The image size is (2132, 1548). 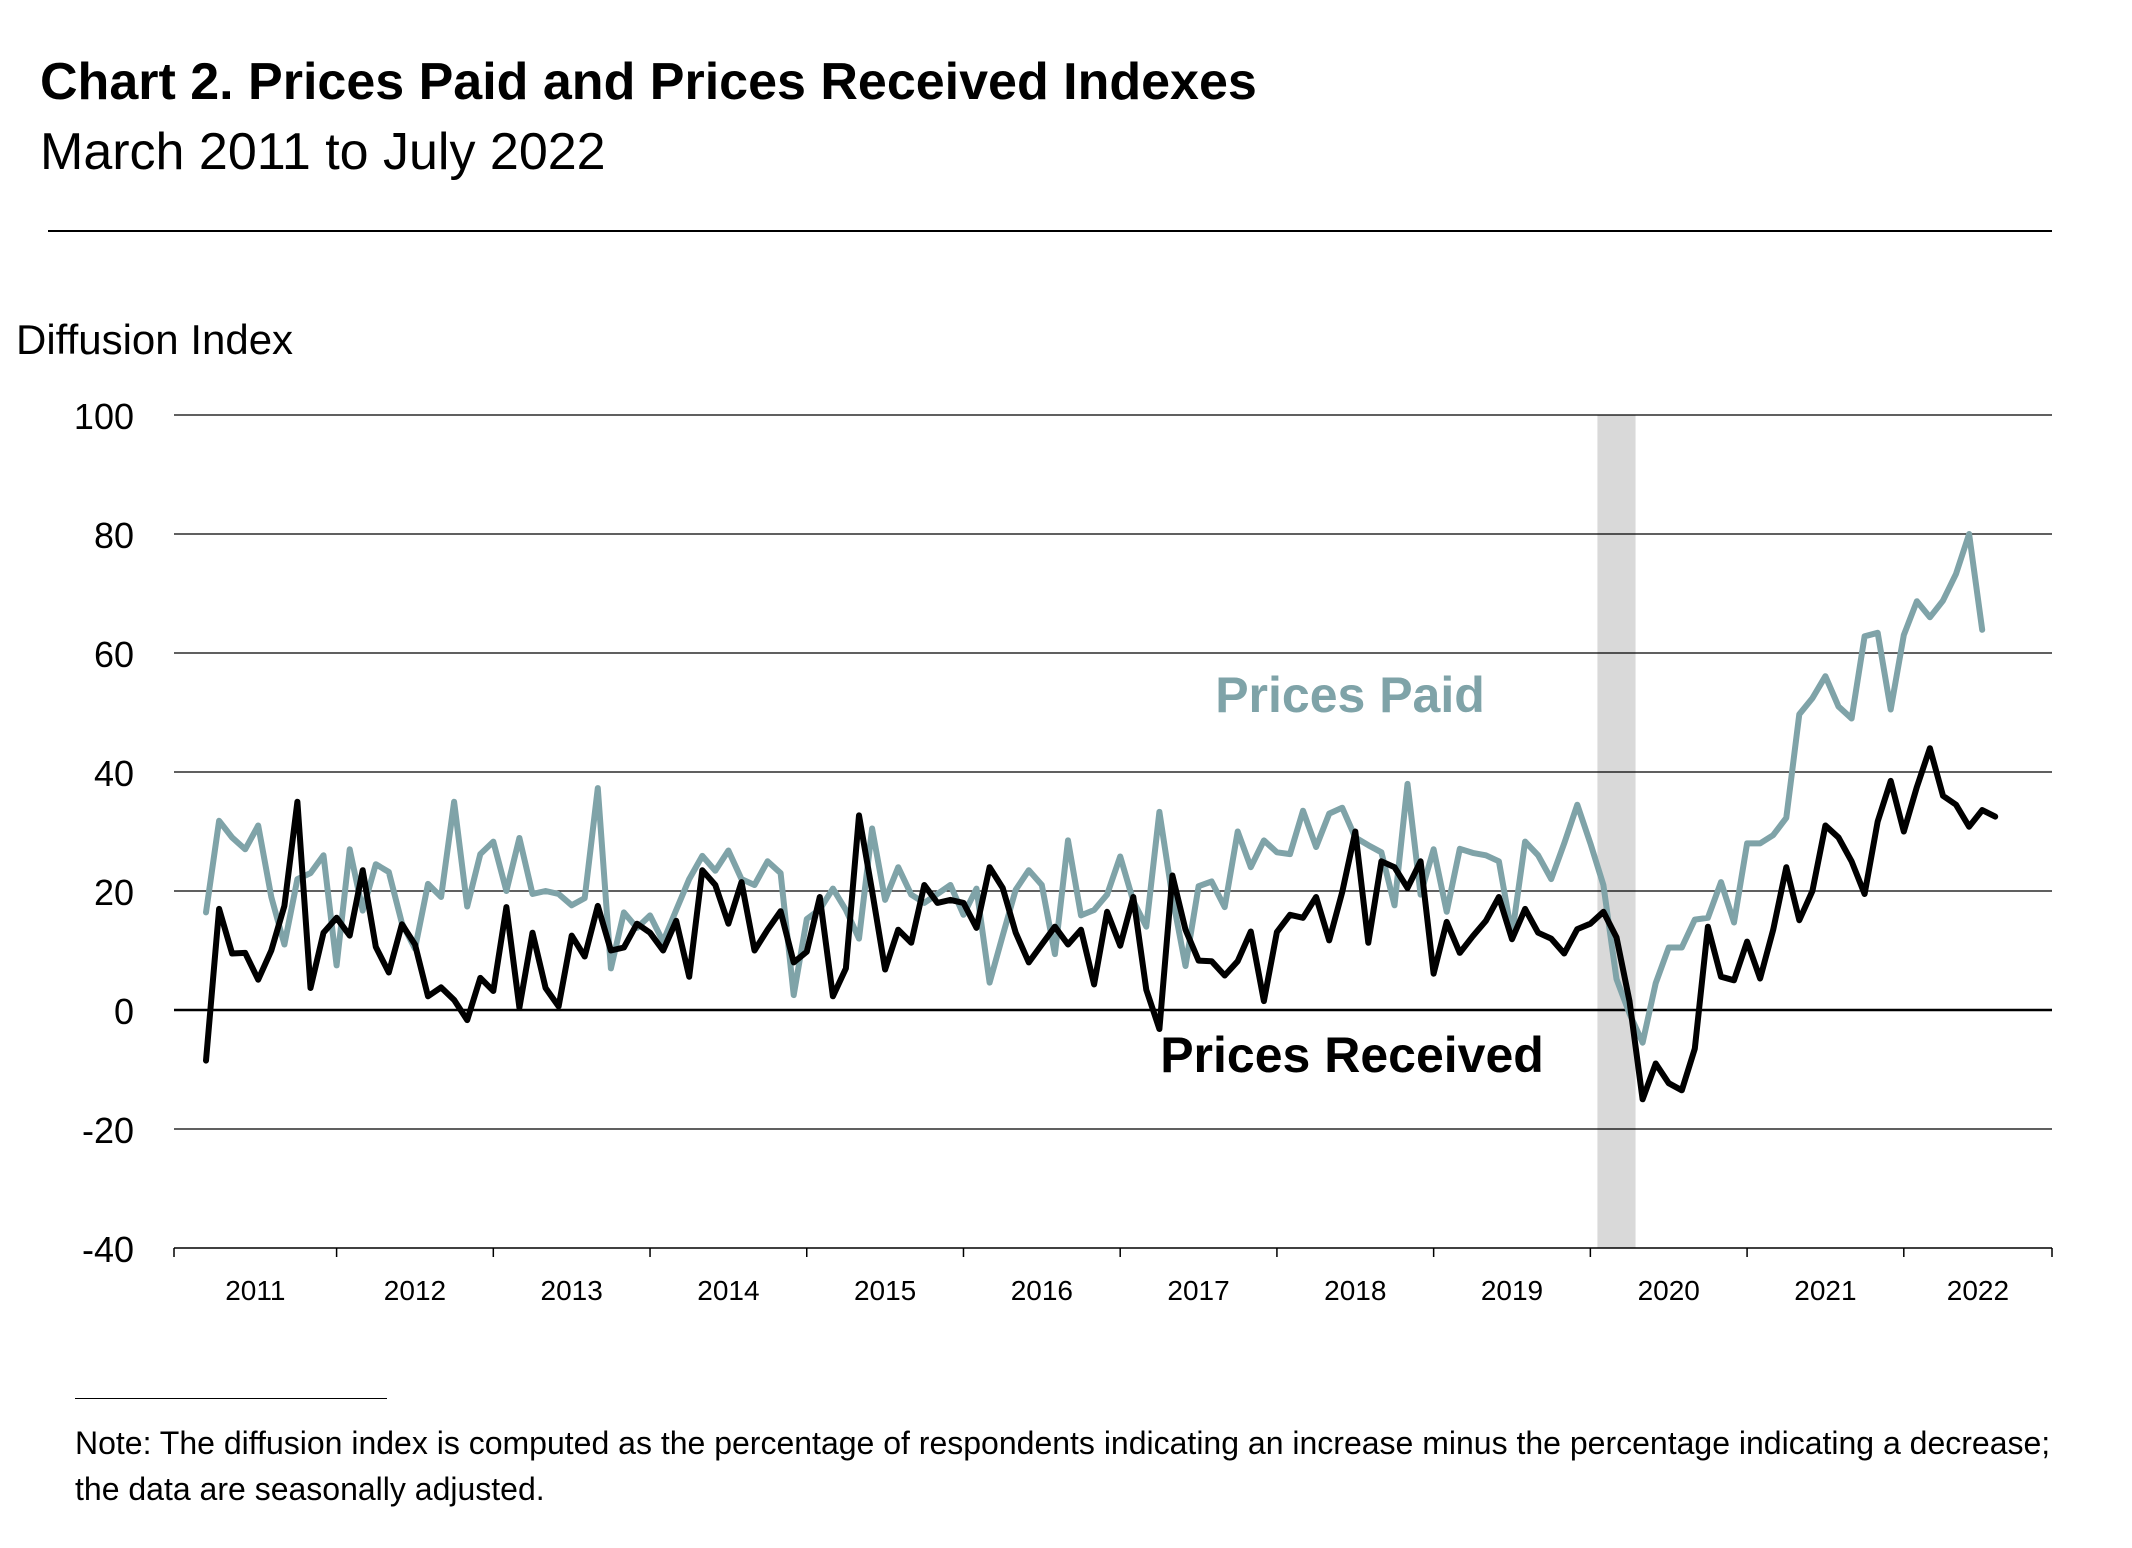 I want to click on y-tick-label: 60, so click(x=114, y=654).